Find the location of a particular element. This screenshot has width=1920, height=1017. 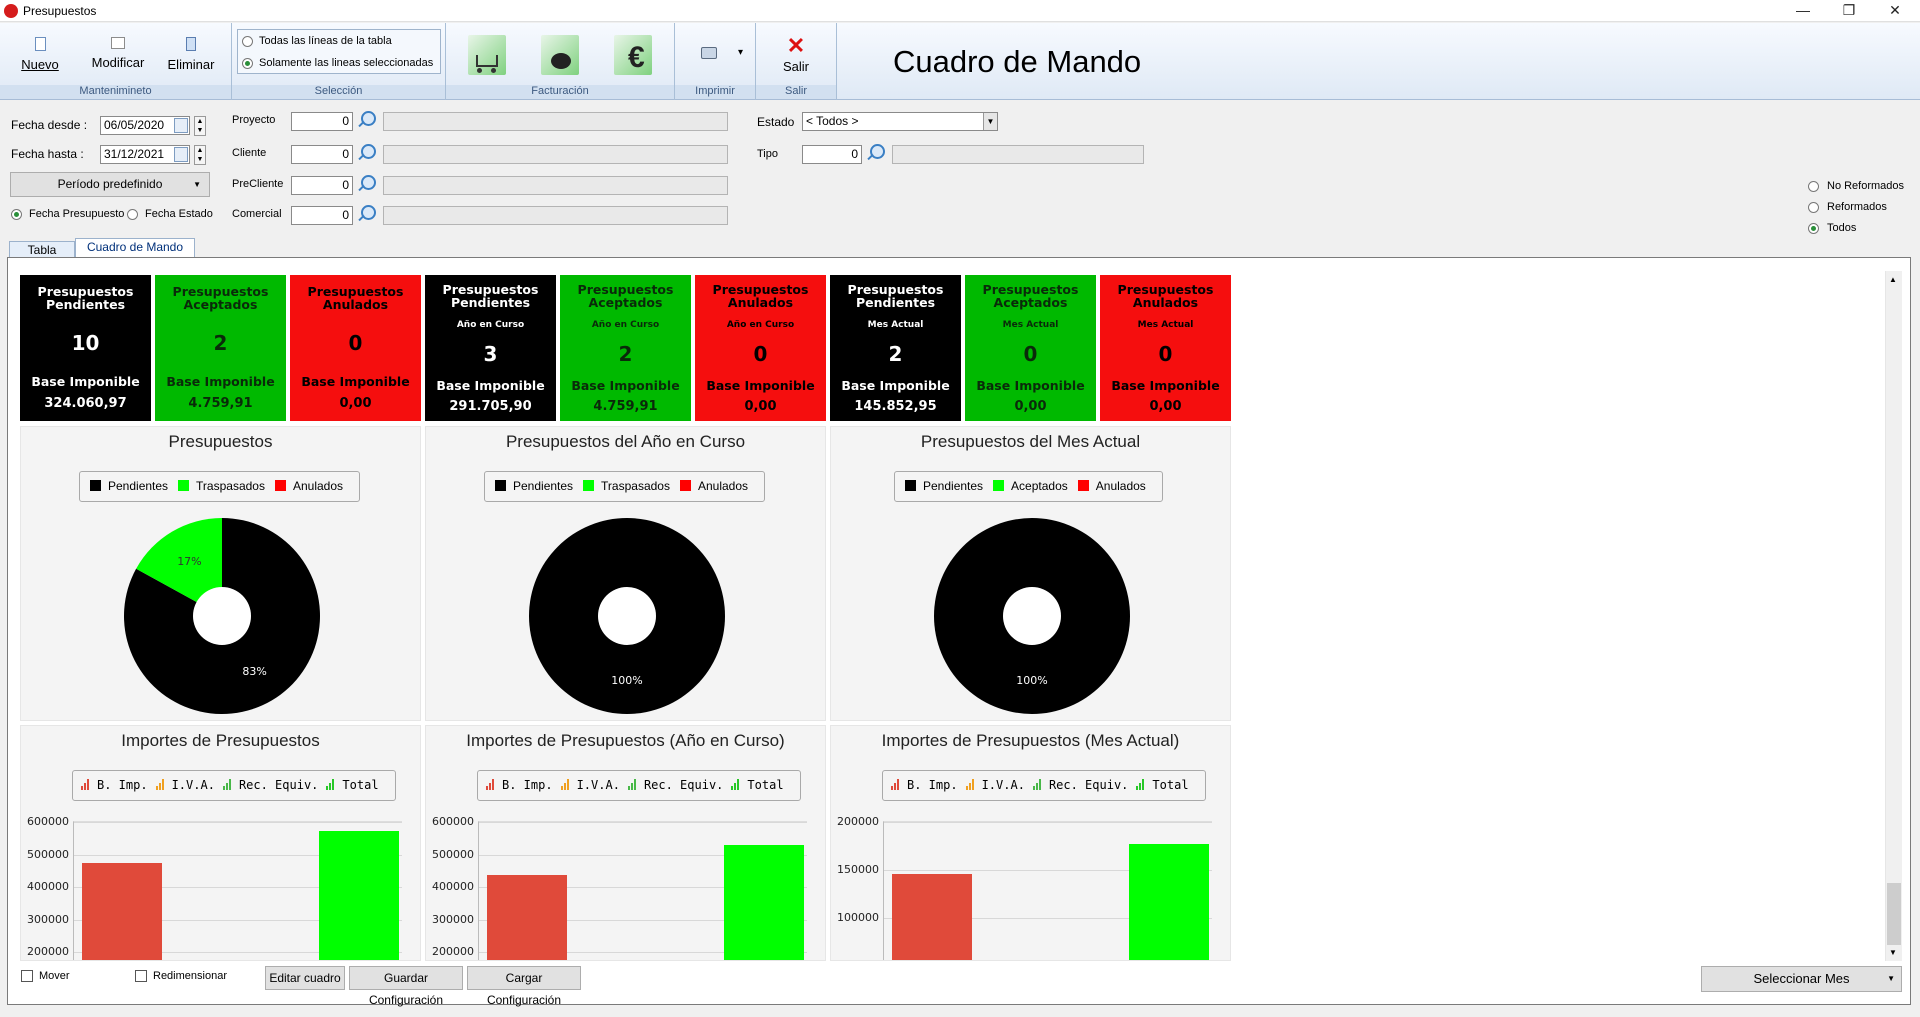

card-title-2: Pendientes is located at coordinates (490, 302).